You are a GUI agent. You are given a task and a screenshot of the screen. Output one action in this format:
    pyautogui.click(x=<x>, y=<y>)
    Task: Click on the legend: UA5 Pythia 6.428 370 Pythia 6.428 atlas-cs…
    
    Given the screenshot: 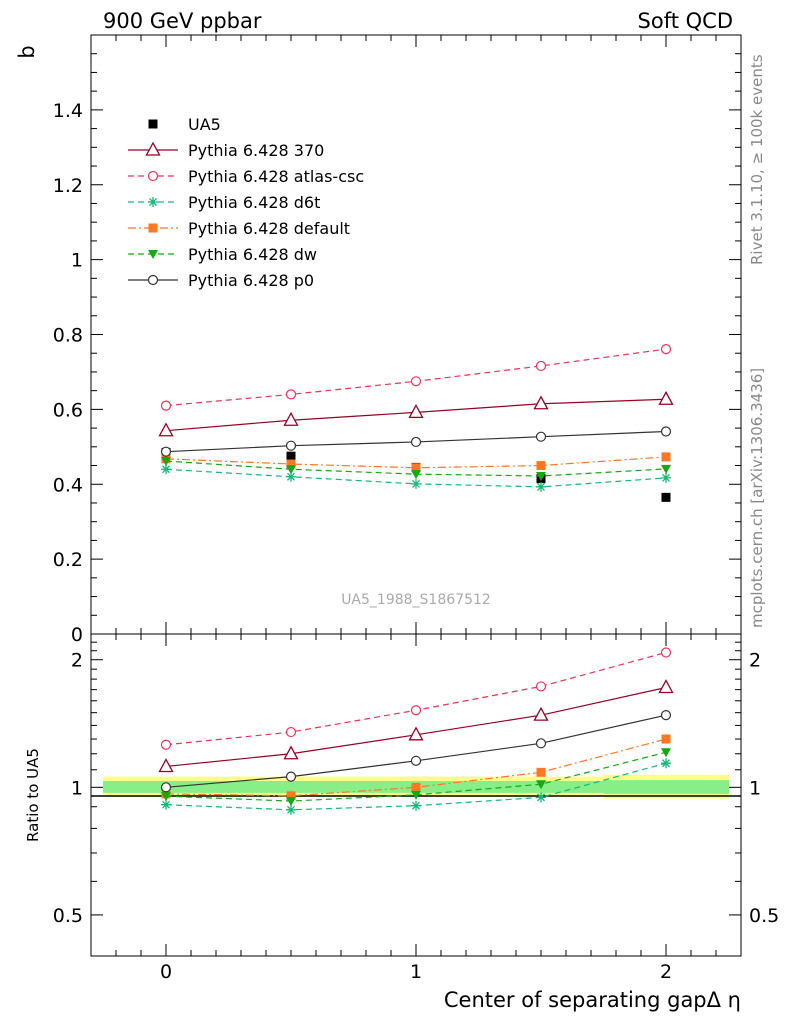 What is the action you would take?
    pyautogui.click(x=246, y=202)
    